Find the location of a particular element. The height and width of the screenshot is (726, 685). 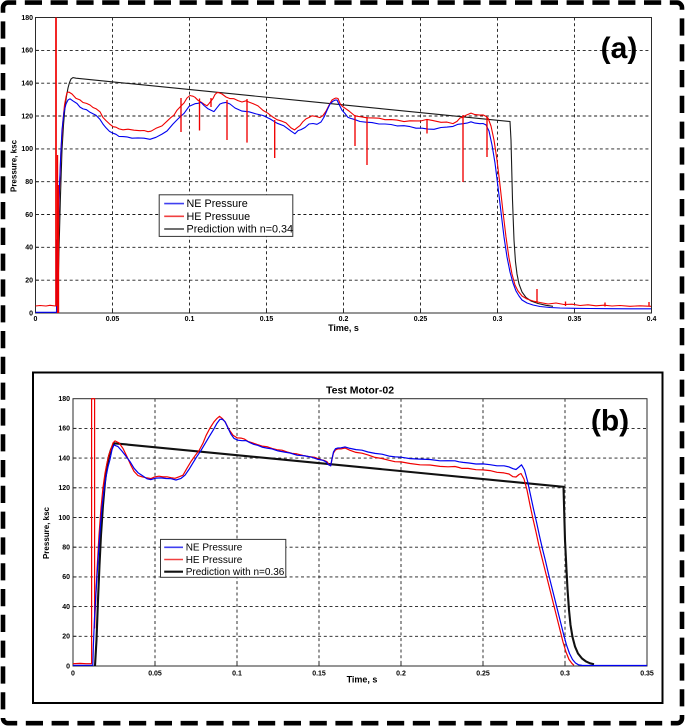

svg-text: Test Motor-02 is located at coordinates (360, 391).